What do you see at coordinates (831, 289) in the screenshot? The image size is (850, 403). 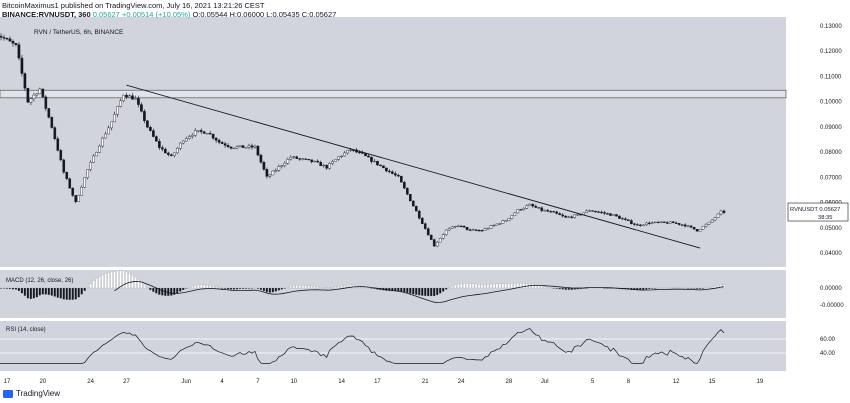 I see `macd-axis-tick: 0.00000` at bounding box center [831, 289].